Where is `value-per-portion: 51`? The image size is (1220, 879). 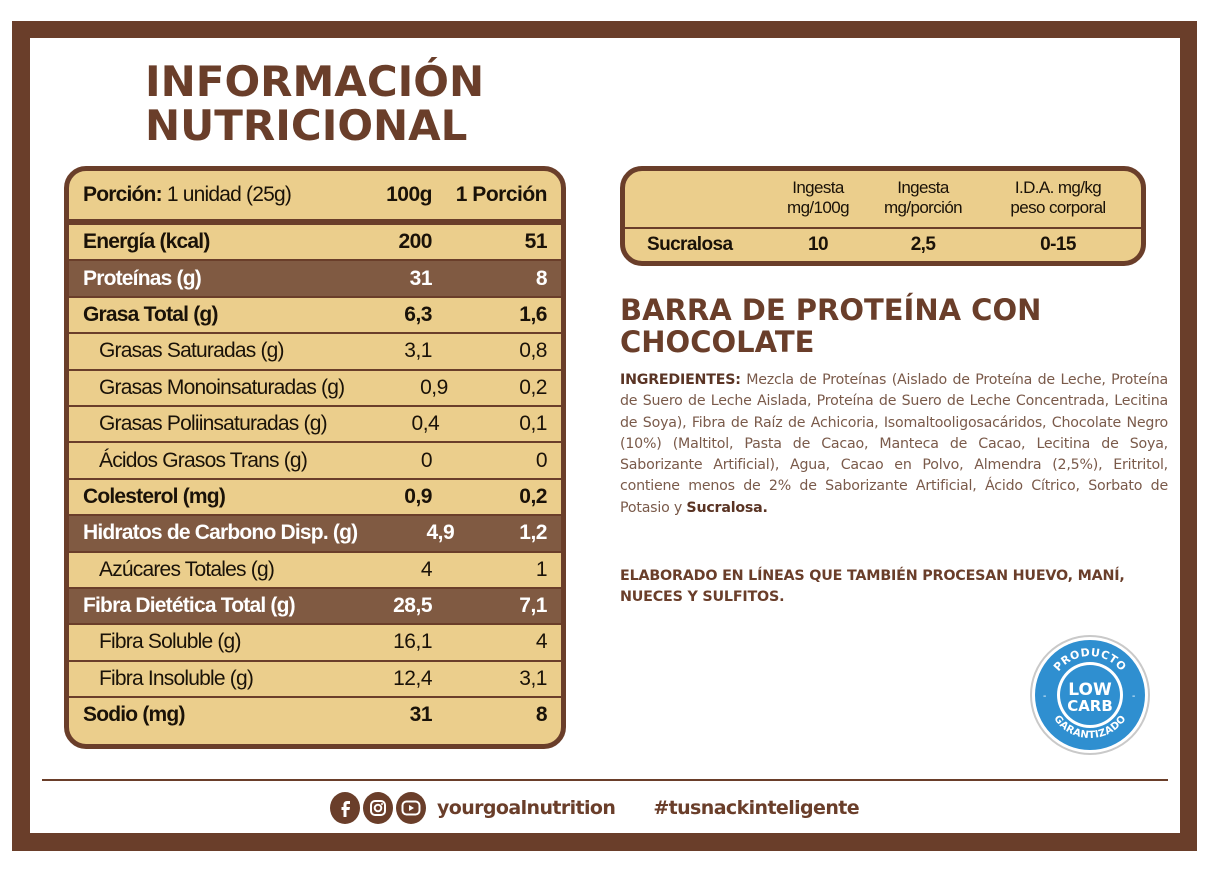
value-per-portion: 51 is located at coordinates (536, 242).